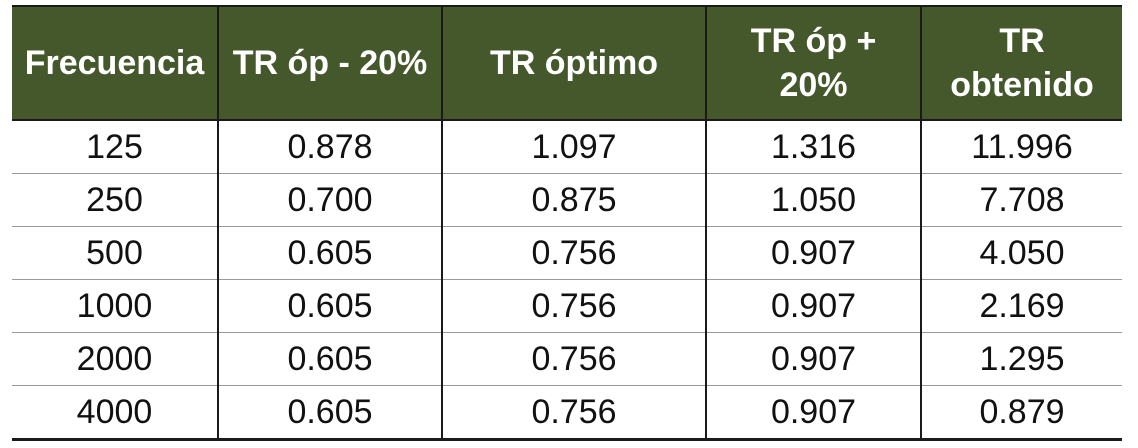 The height and width of the screenshot is (448, 1138). I want to click on header-cell-tr-op-plus-20: TR óp + 20%, so click(813, 63).